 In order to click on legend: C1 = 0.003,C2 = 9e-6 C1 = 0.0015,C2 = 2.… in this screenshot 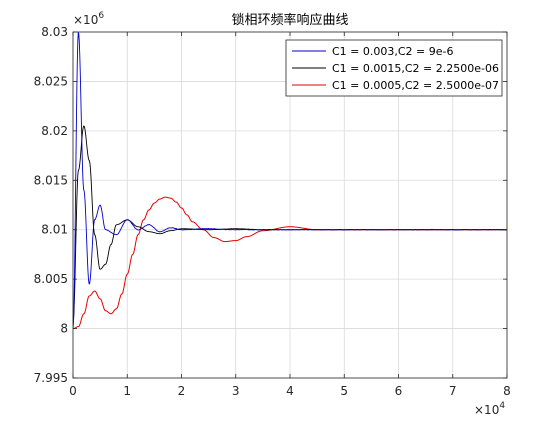, I will do `click(394, 68)`.